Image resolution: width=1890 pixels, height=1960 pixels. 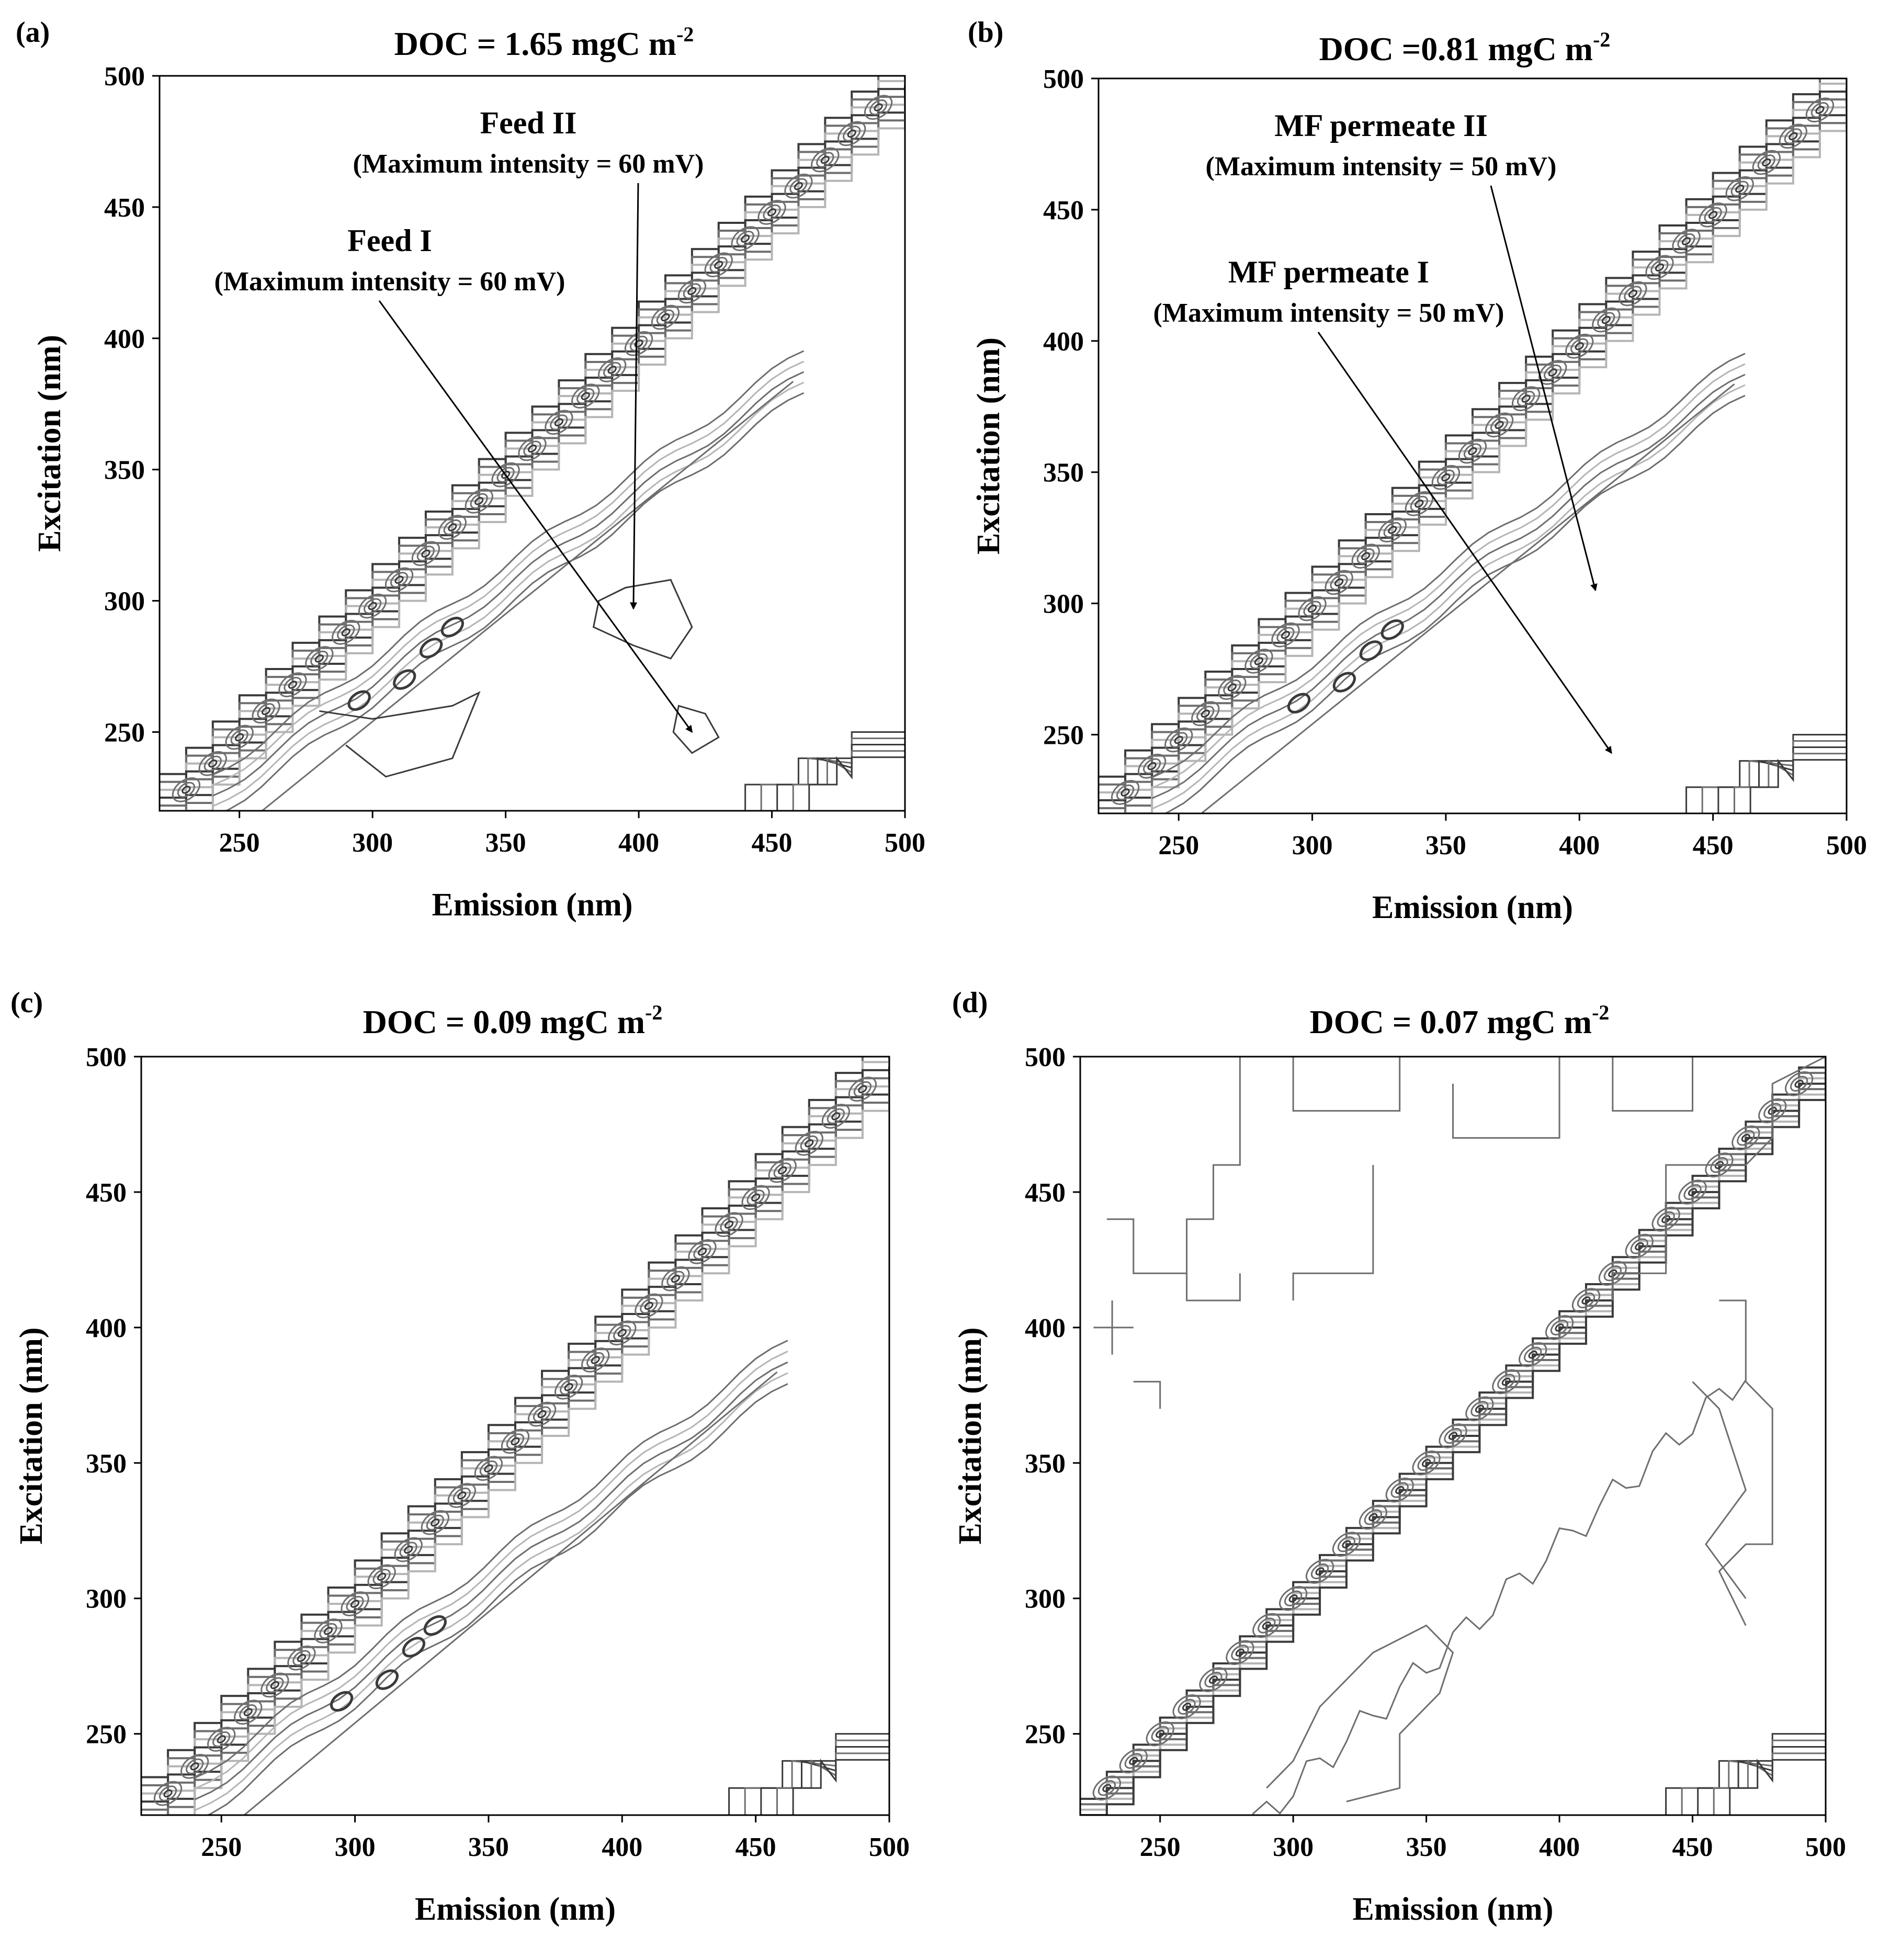 I want to click on chart-title-main: DOC =0.81 mgC m, so click(x=1456, y=48).